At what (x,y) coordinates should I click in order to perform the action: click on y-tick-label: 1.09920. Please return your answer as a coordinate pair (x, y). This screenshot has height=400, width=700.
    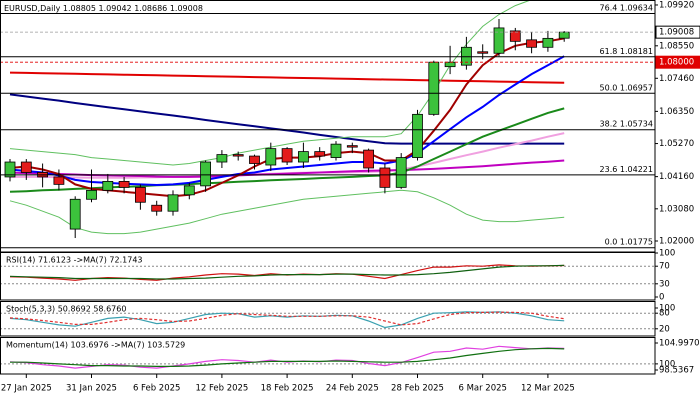
    Looking at the image, I should click on (676, 5).